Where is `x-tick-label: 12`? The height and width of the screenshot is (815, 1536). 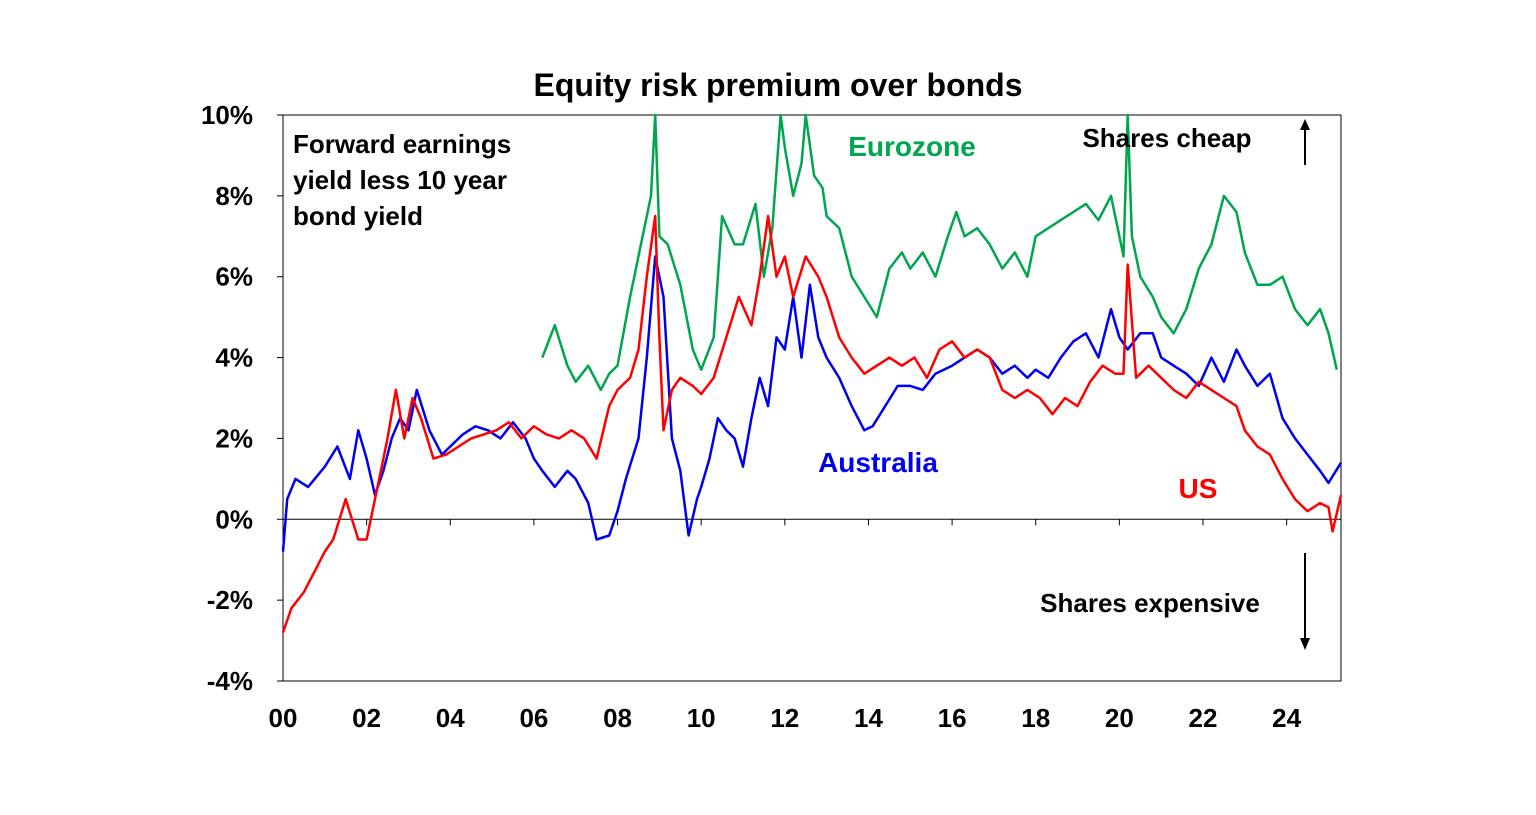 x-tick-label: 12 is located at coordinates (784, 718).